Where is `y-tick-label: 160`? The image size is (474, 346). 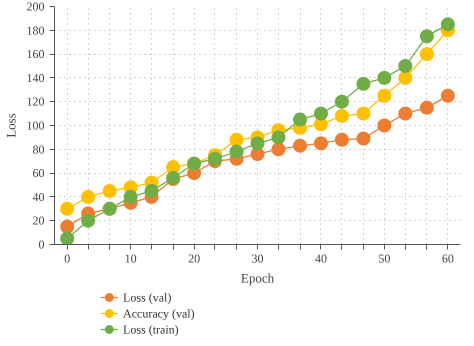
y-tick-label: 160 is located at coordinates (35, 54).